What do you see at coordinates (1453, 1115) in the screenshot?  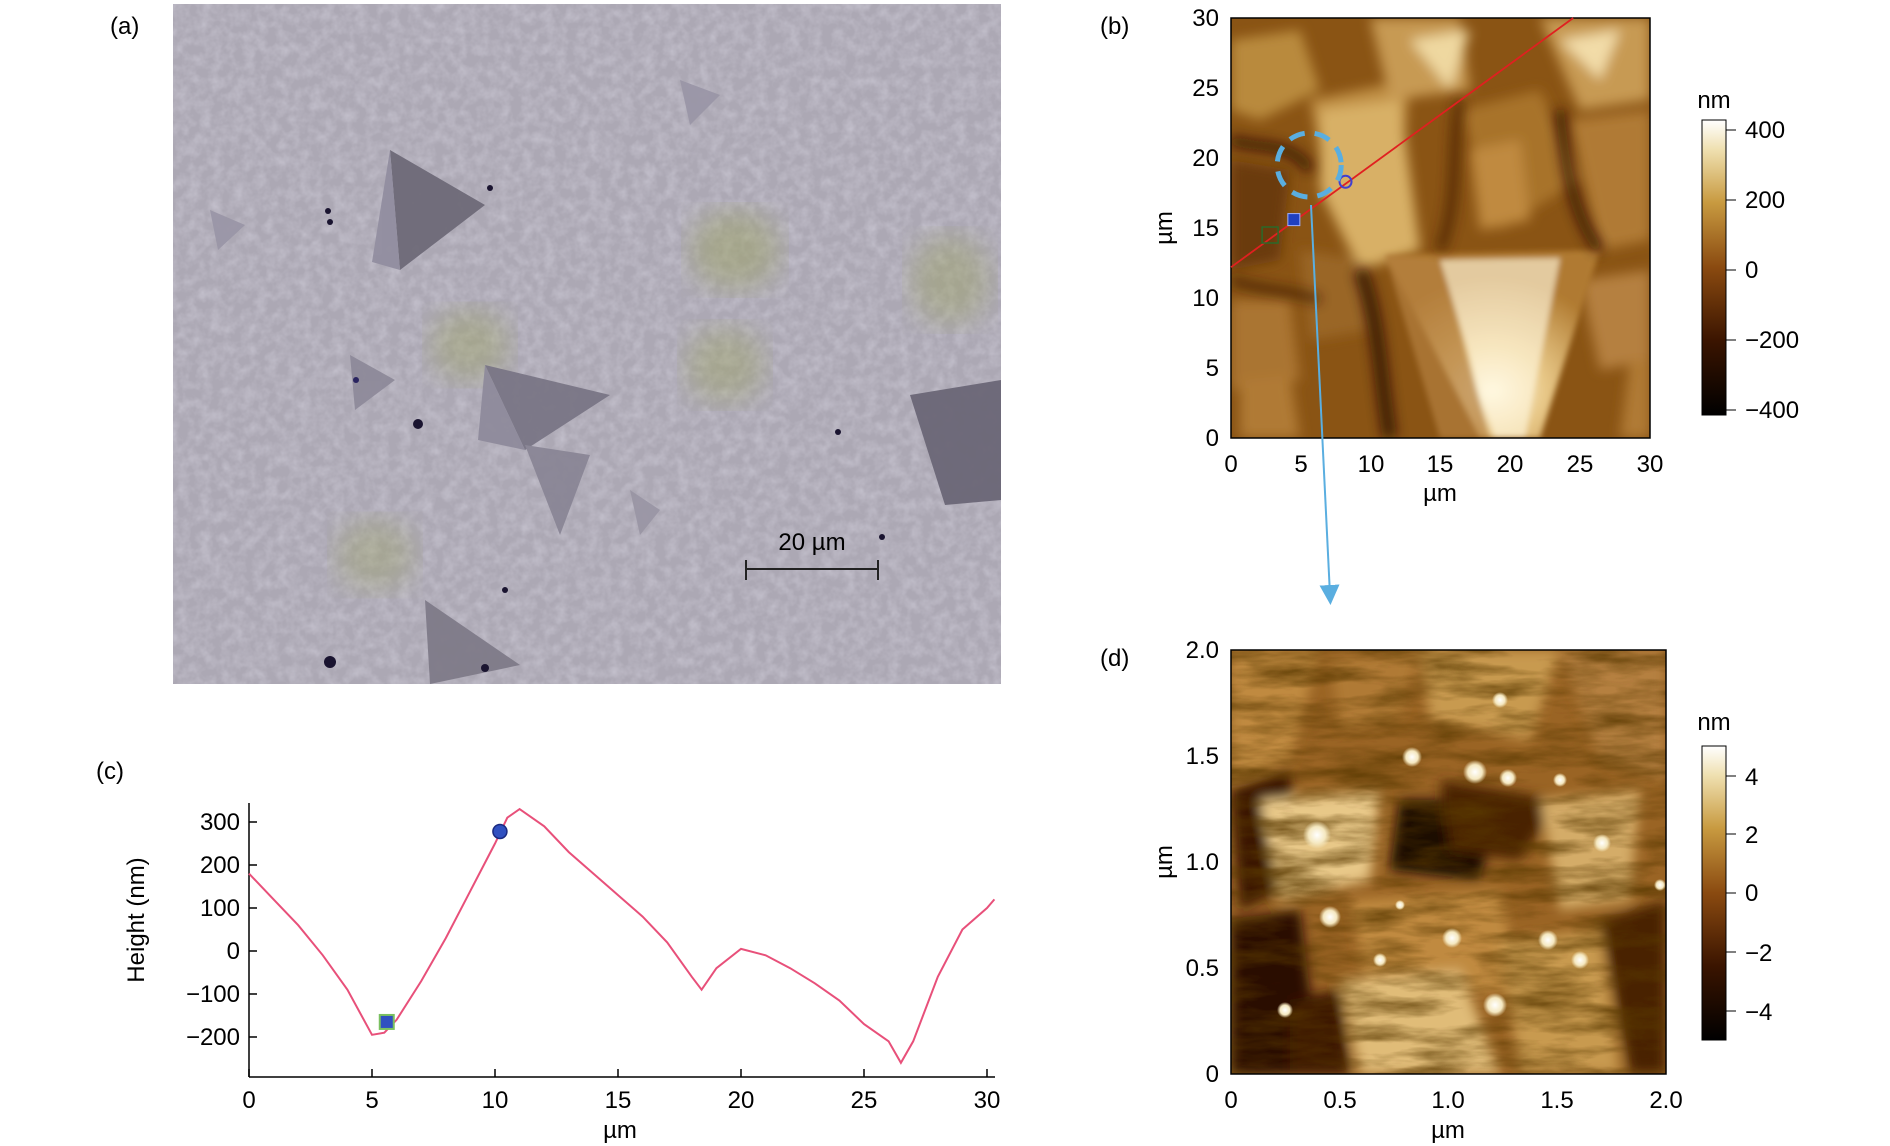 I see `axis-d-x: 0 0.5 1.0 1.5 2.0 µm` at bounding box center [1453, 1115].